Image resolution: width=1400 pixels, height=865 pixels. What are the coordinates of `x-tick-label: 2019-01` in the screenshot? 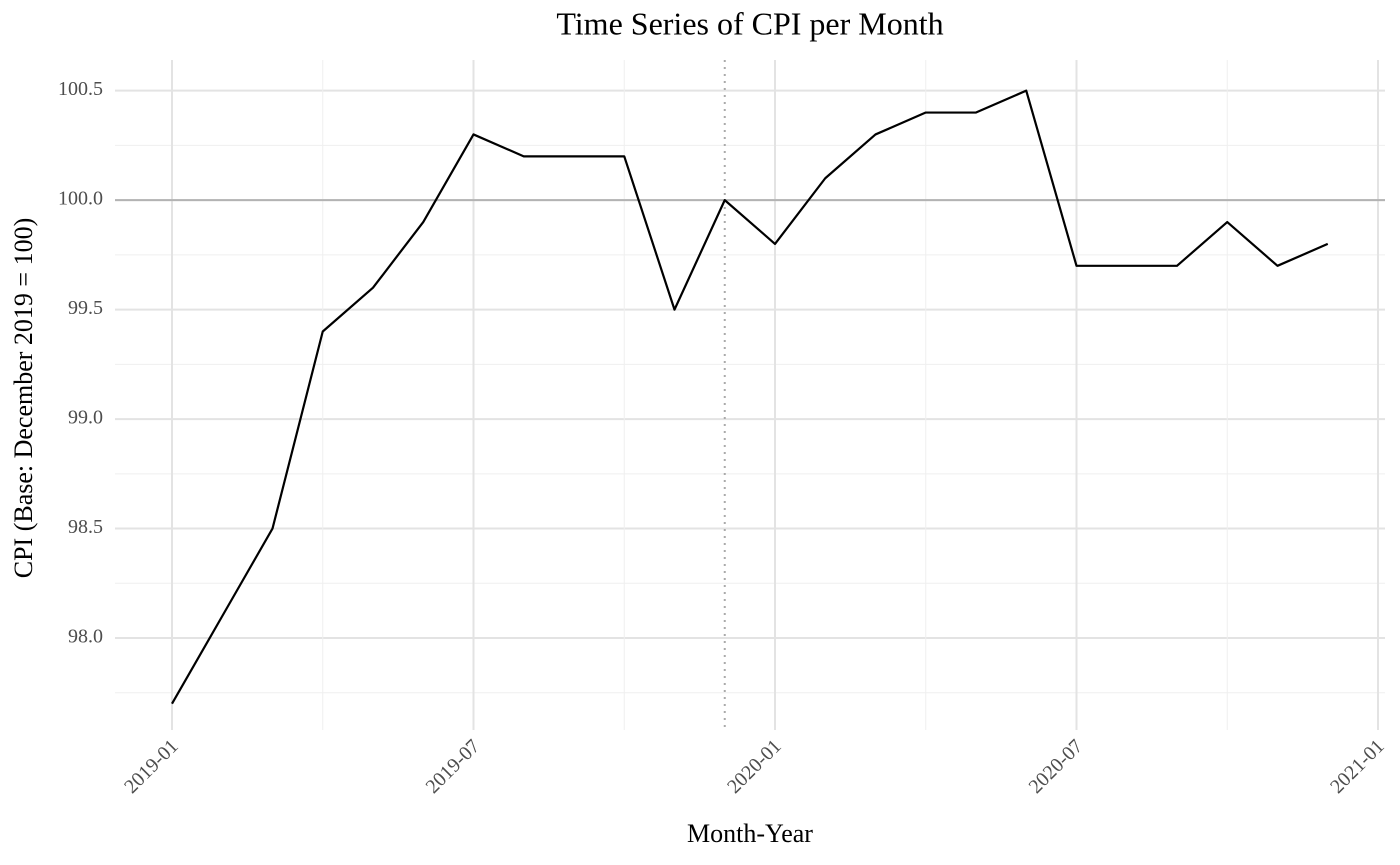 It's located at (151, 766).